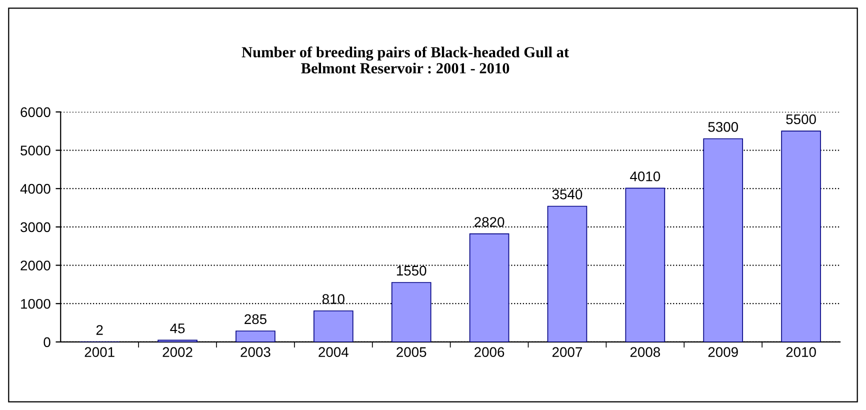  I want to click on x-tick-label: 2009, so click(723, 352).